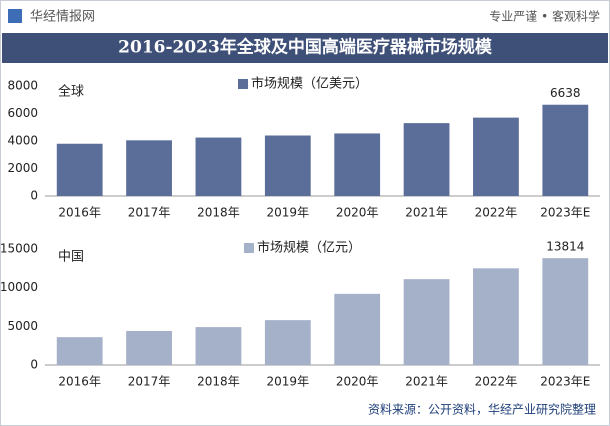  What do you see at coordinates (482, 409) in the screenshot?
I see `source: 资料来源：公开资料，华经产业研究院整理` at bounding box center [482, 409].